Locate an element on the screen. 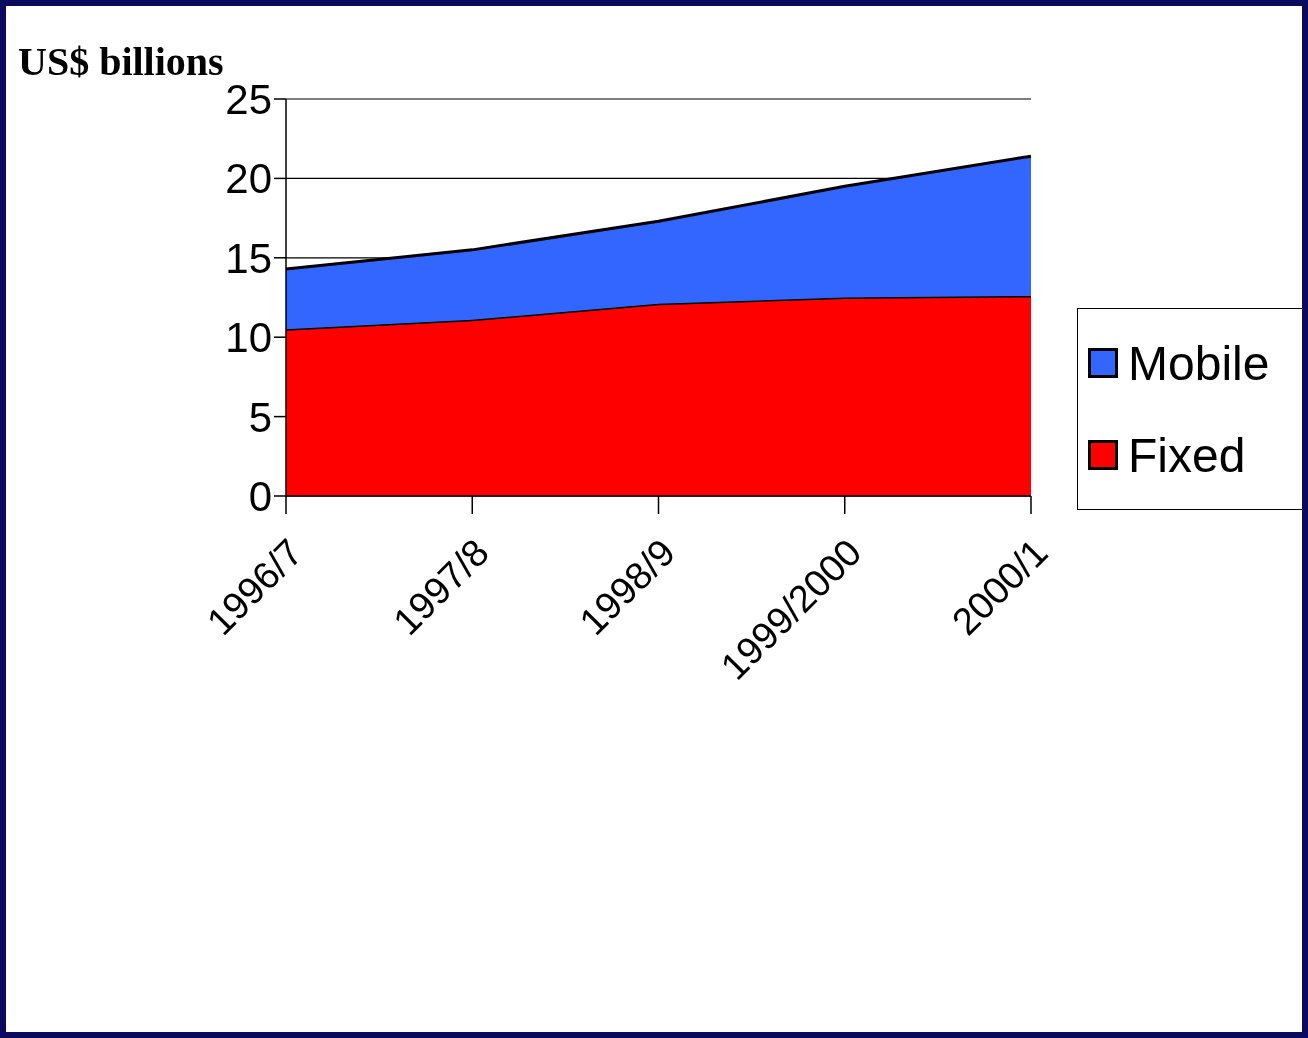  y-tick-label: 15 is located at coordinates (248, 258).